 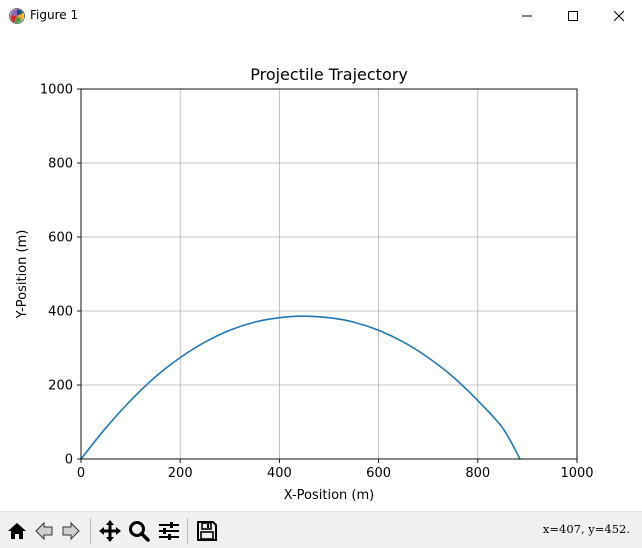 I want to click on save-button, so click(x=207, y=531).